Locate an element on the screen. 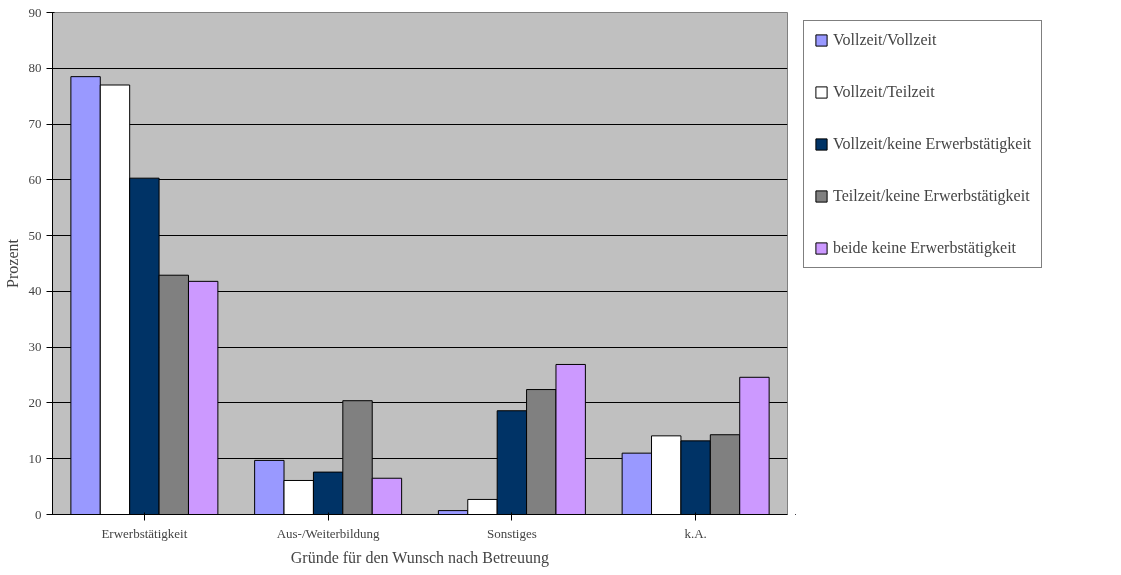 This screenshot has width=1121, height=575. y-tick-label: 60 is located at coordinates (35, 179).